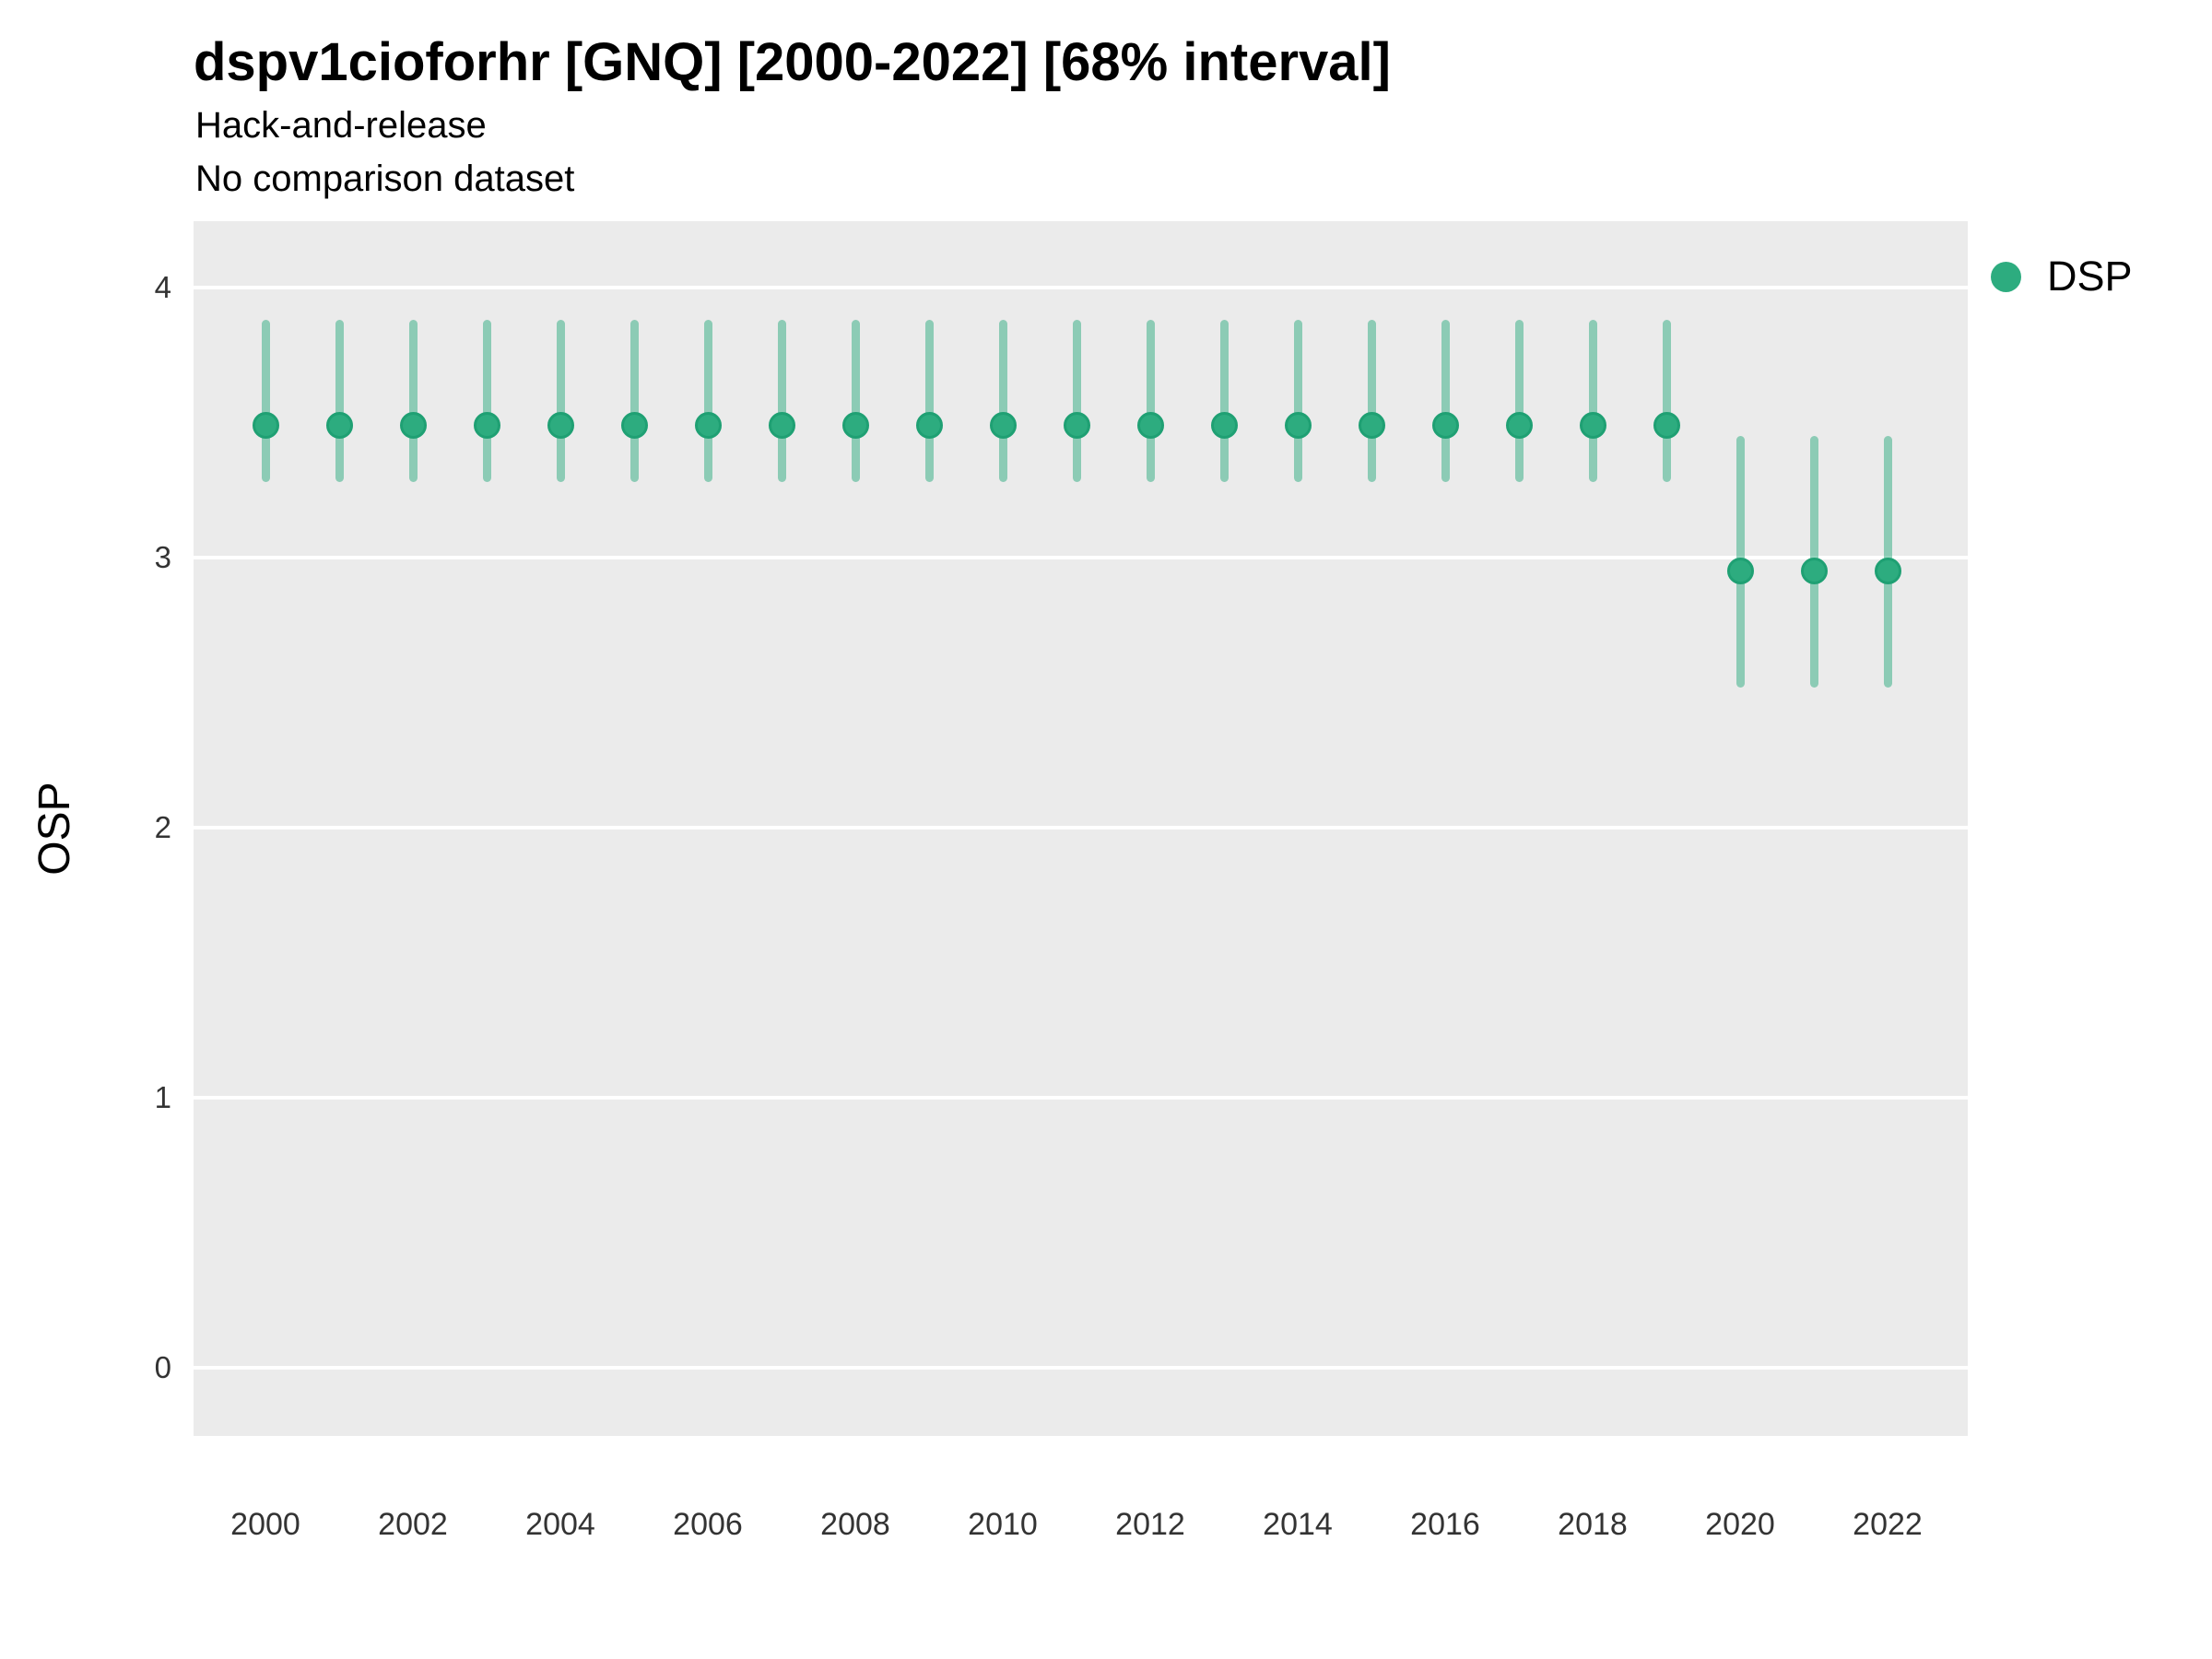 Image resolution: width=2212 pixels, height=1659 pixels. I want to click on interval-bar-2014, so click(1297, 401).